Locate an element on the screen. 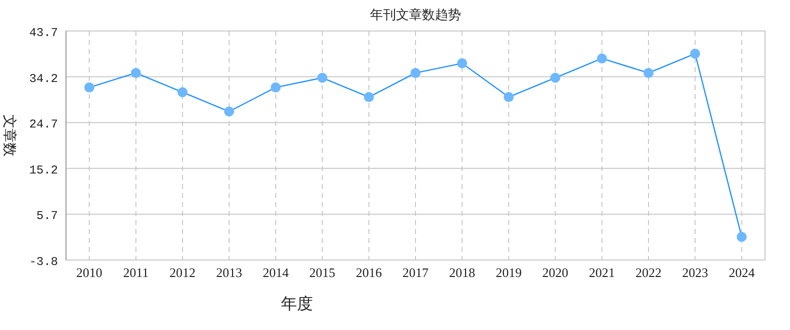 The image size is (790, 330). x-tick-label: 2023 is located at coordinates (695, 272).